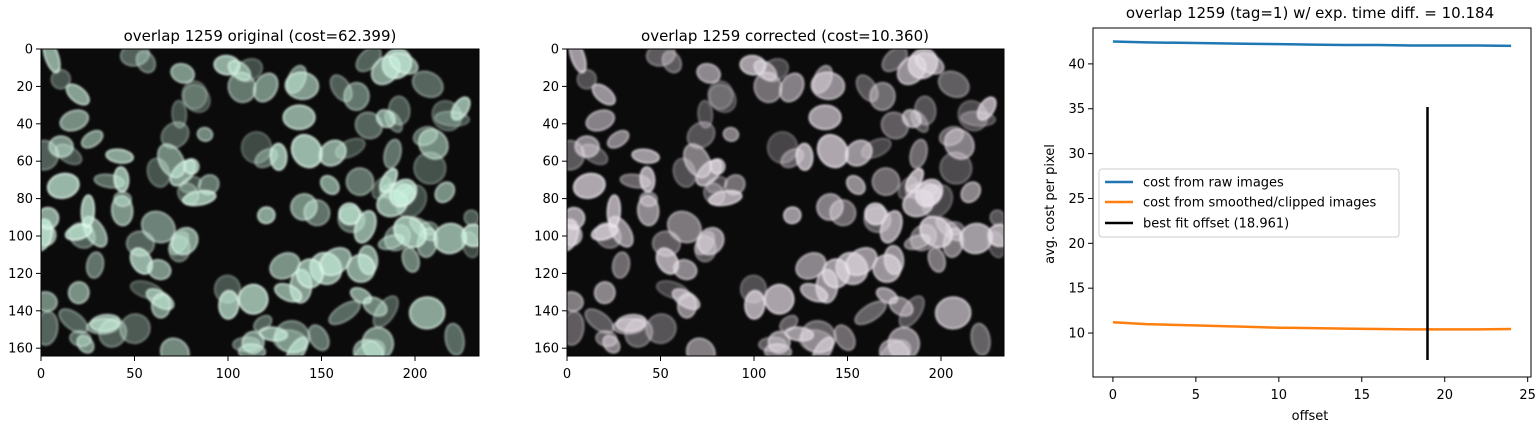 The width and height of the screenshot is (1538, 424). Describe the element at coordinates (1249, 203) in the screenshot. I see `legend-box` at that location.